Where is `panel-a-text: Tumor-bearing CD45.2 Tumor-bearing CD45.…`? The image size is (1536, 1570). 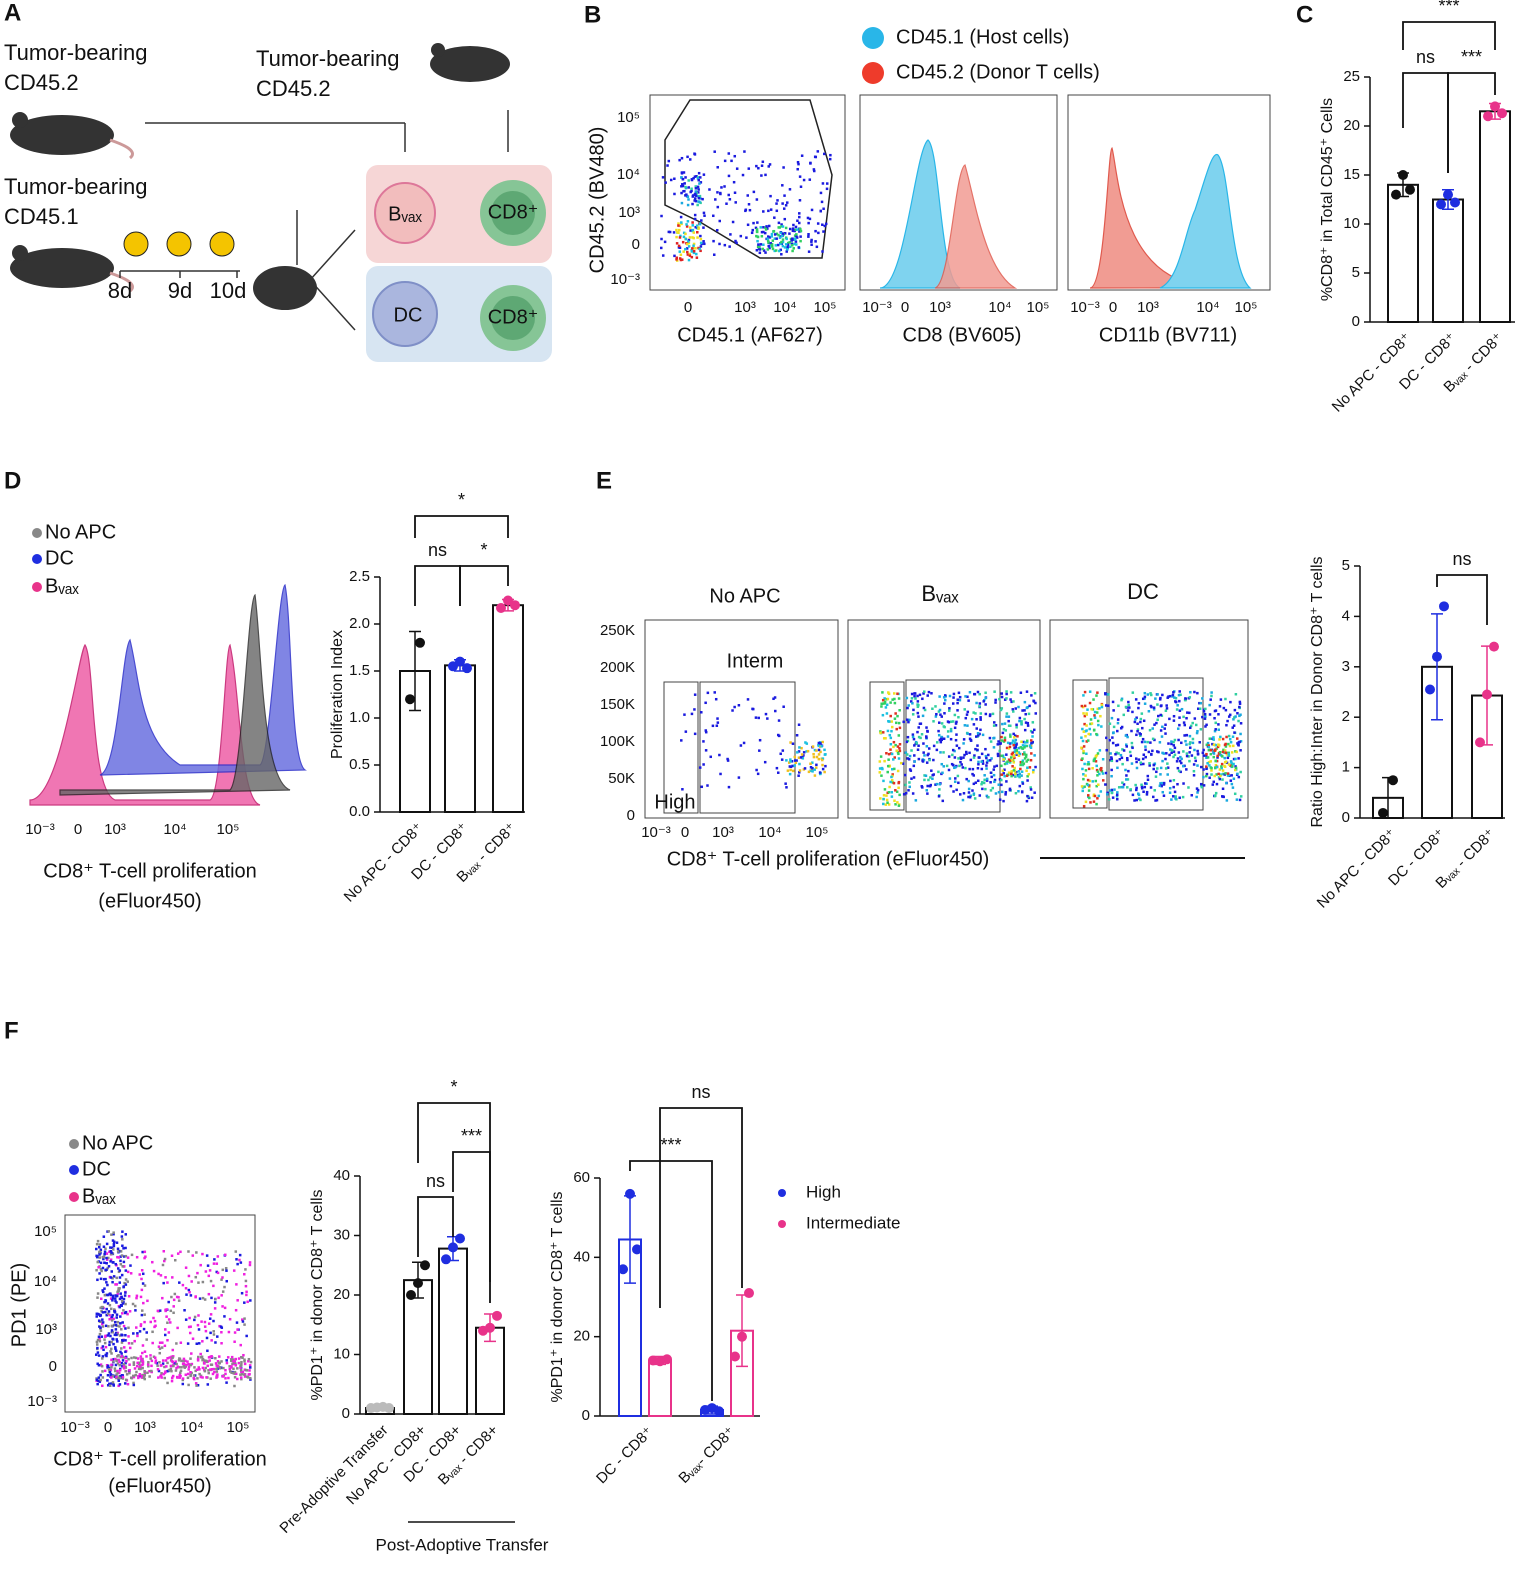
panel-a-text: Tumor-bearing CD45.2 Tumor-bearing CD45.… is located at coordinates (271, 184).